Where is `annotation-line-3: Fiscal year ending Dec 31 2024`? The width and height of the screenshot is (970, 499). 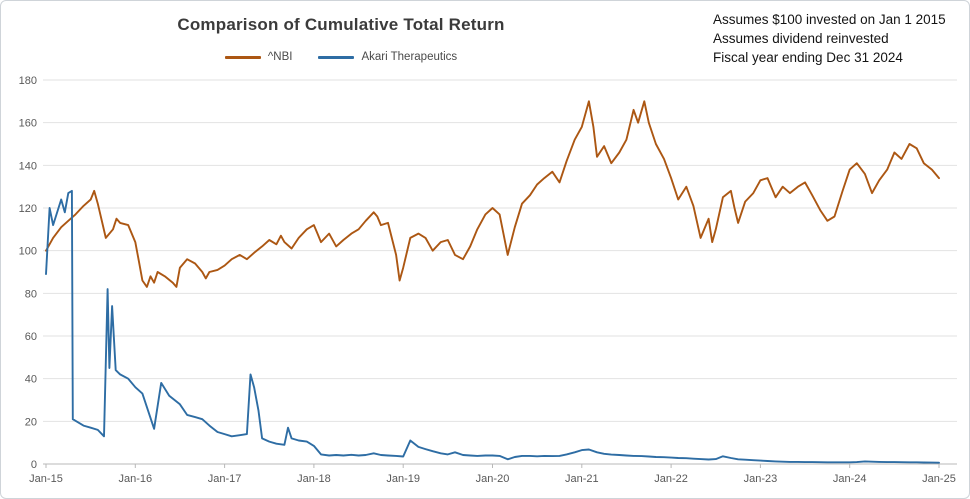 annotation-line-3: Fiscal year ending Dec 31 2024 is located at coordinates (808, 57).